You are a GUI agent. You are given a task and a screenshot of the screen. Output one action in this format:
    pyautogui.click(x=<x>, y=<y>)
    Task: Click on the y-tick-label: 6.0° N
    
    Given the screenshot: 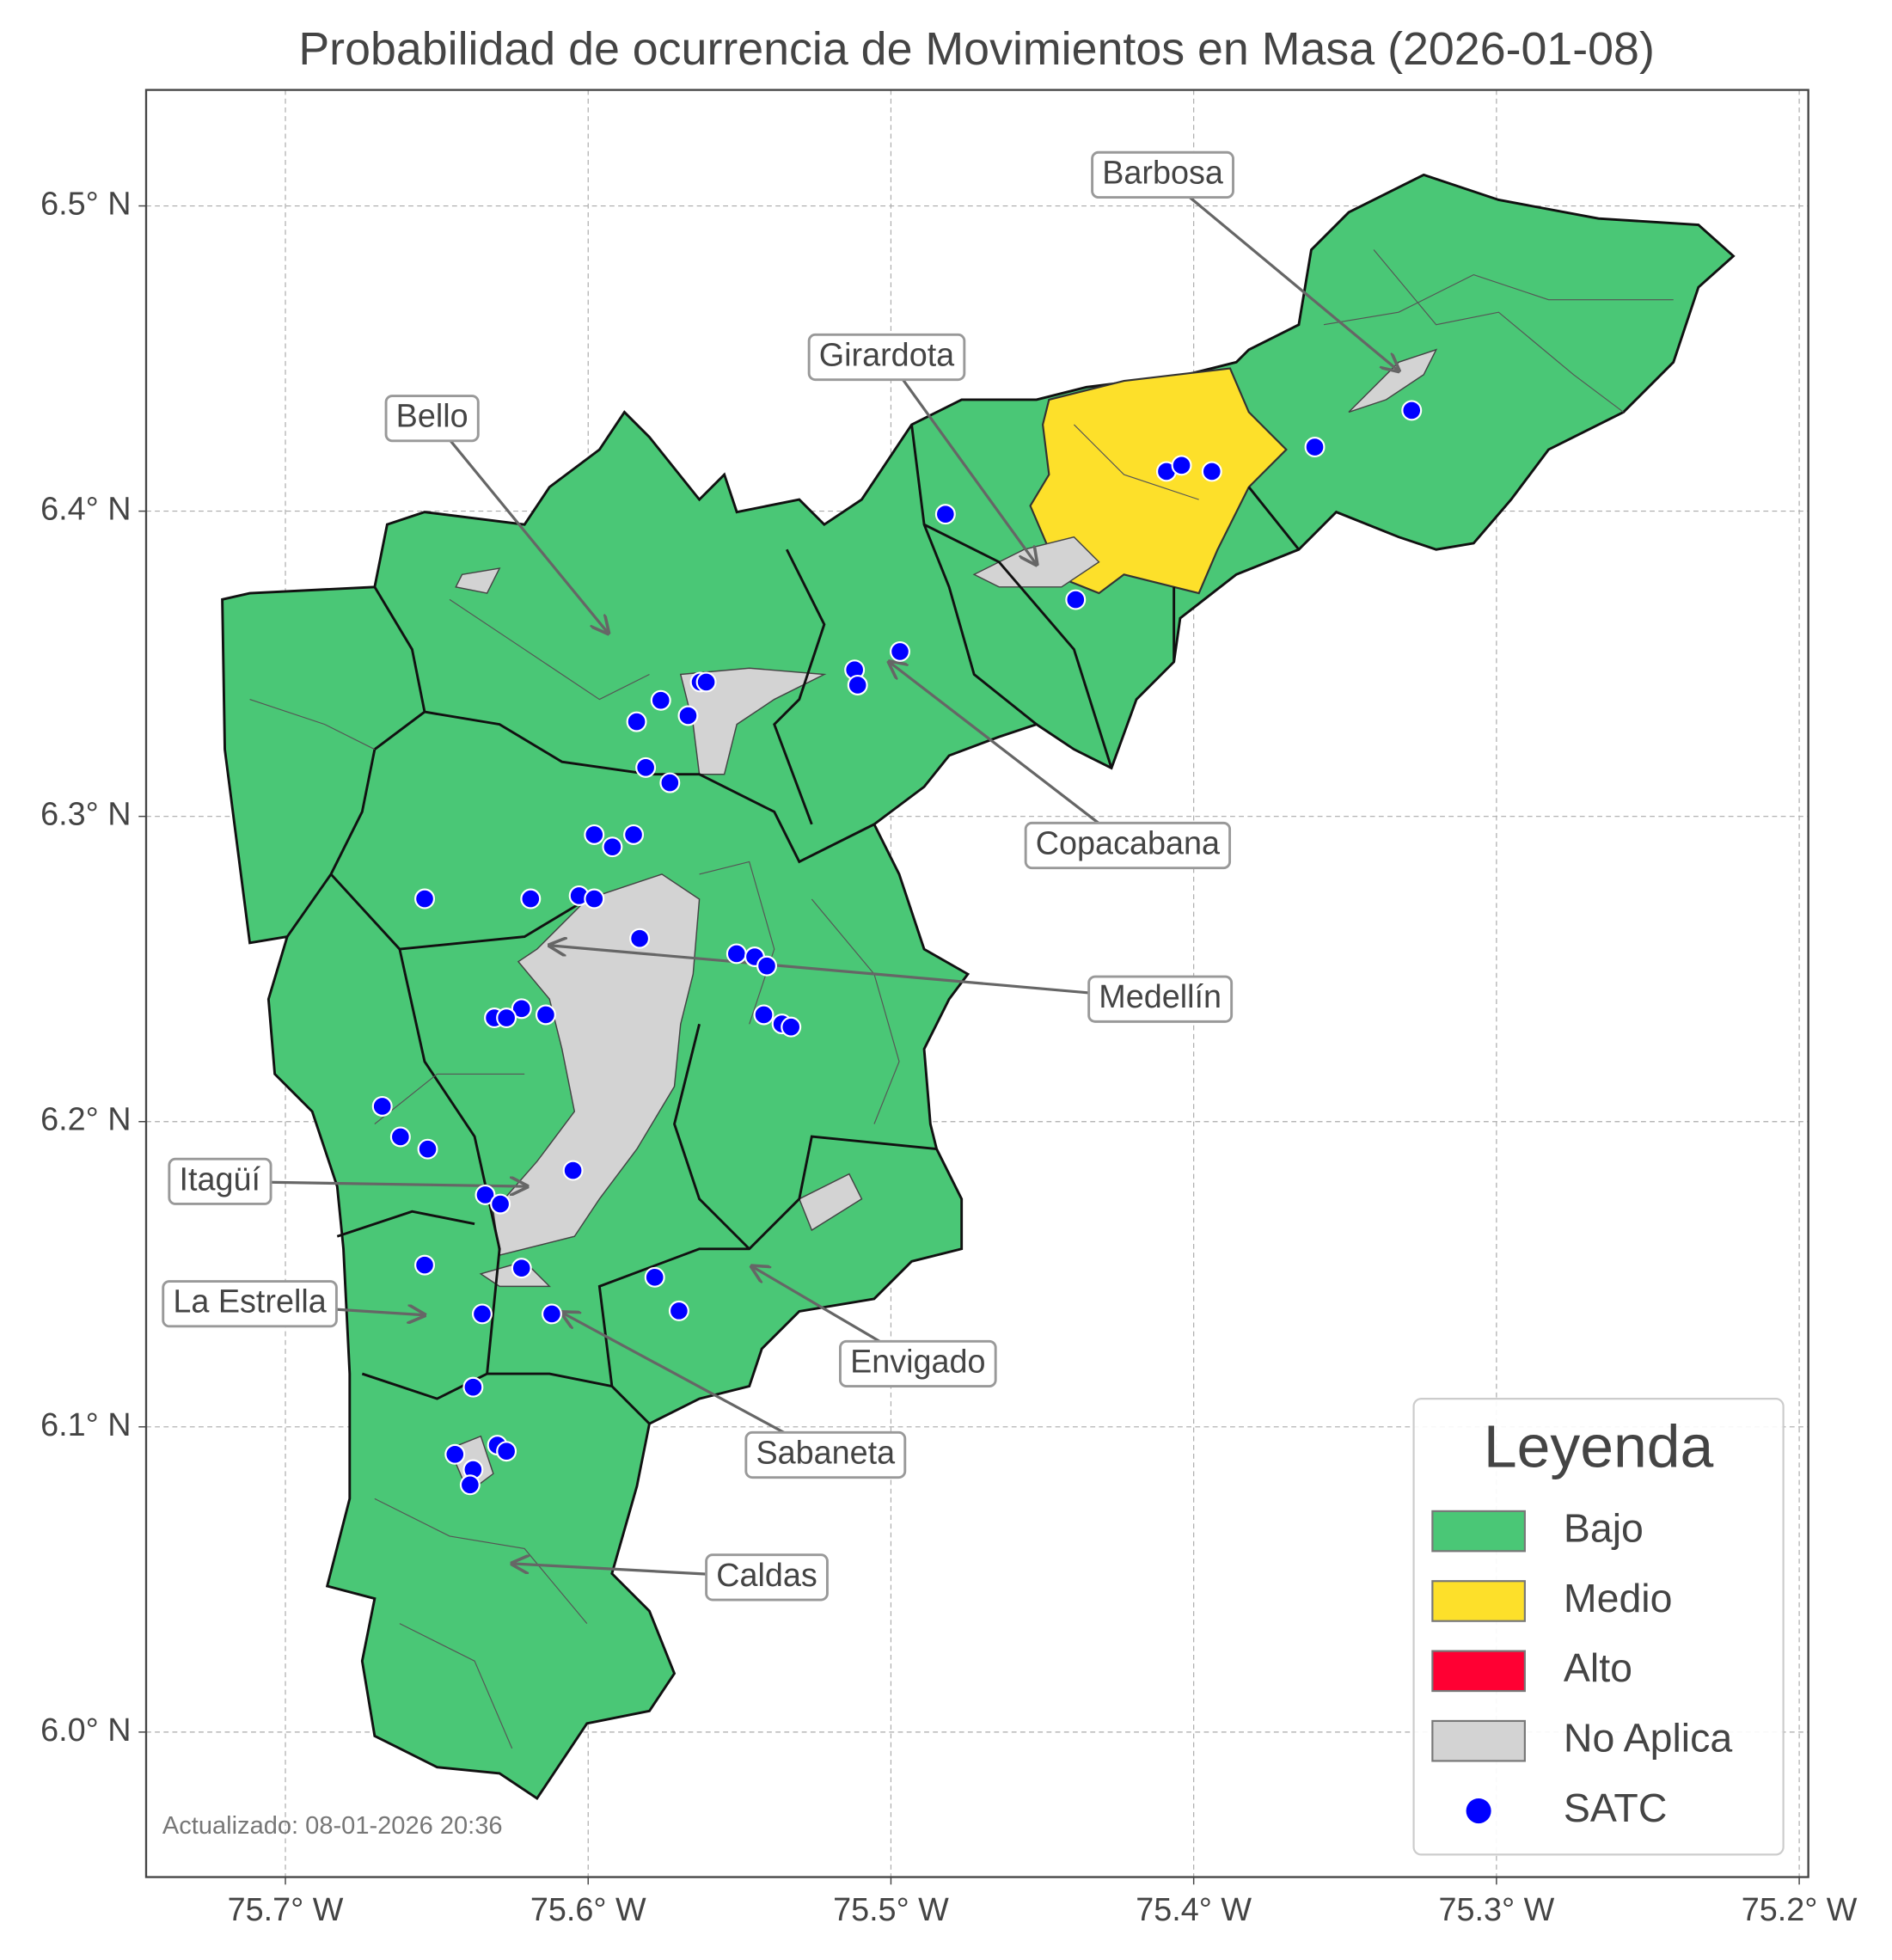 What is the action you would take?
    pyautogui.click(x=85, y=1730)
    